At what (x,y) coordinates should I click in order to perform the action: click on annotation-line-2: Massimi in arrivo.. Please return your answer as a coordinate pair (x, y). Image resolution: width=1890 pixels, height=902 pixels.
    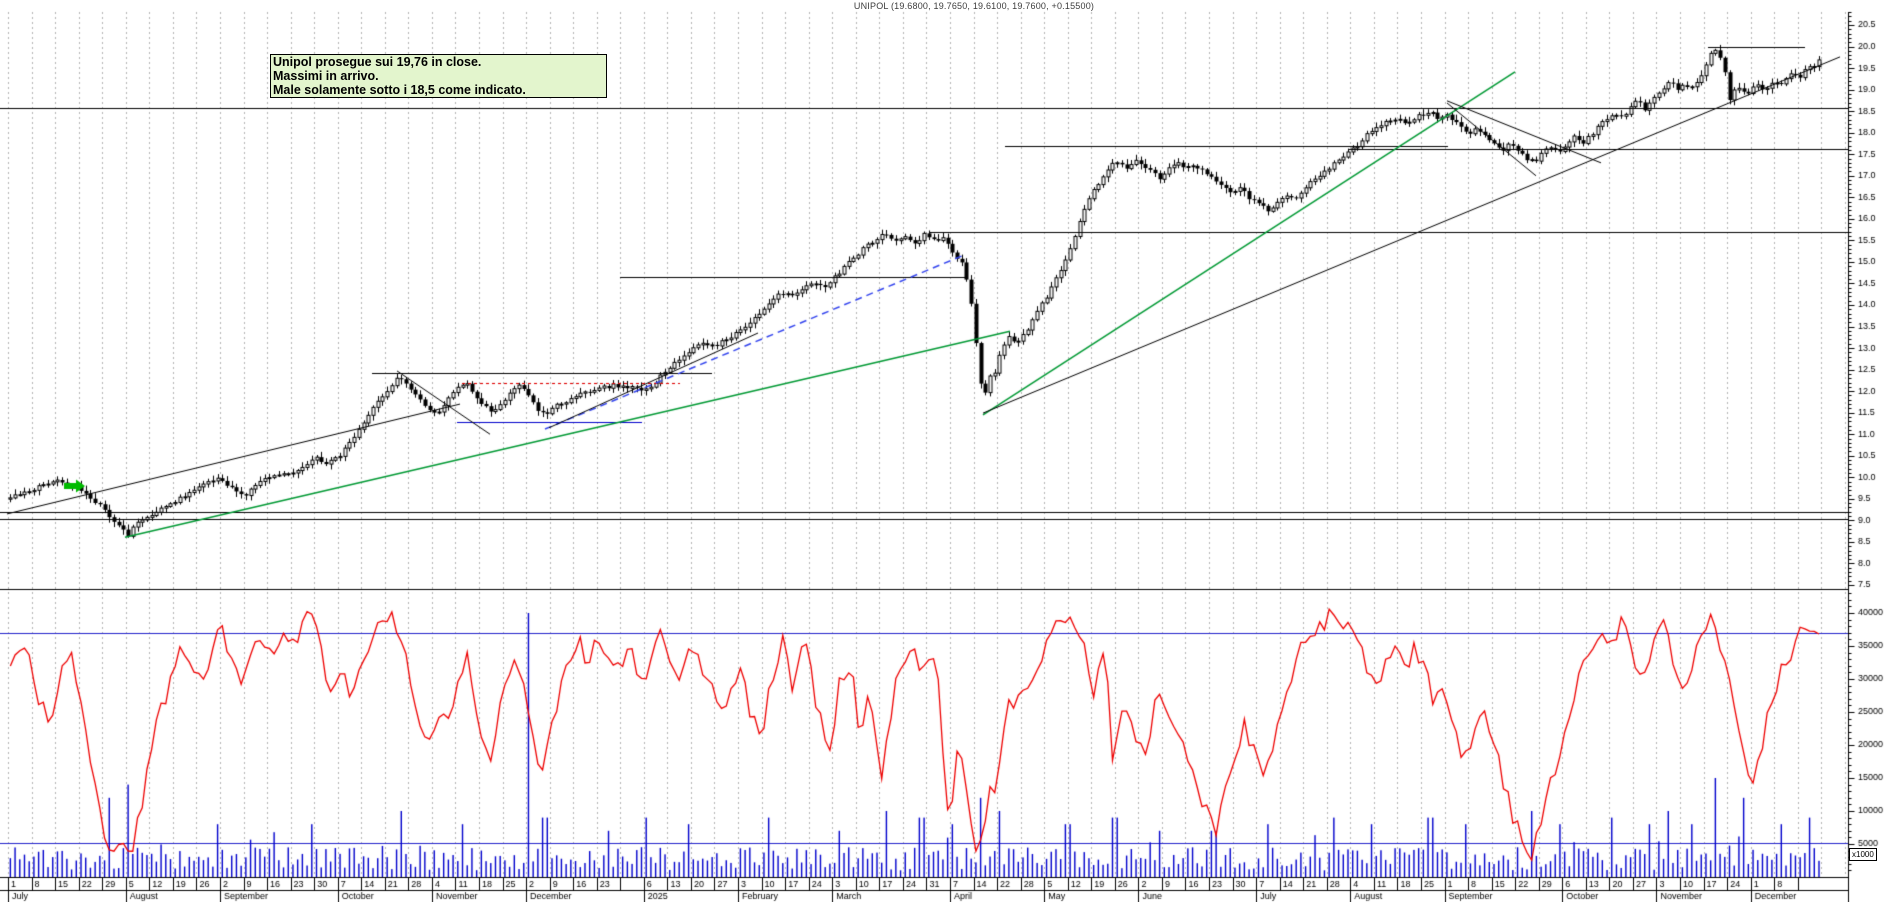
    Looking at the image, I should click on (326, 76).